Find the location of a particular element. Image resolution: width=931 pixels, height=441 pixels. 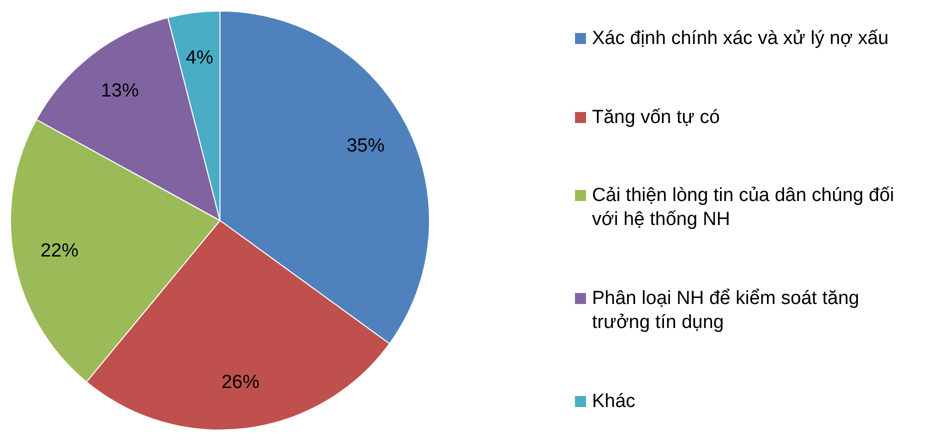

data-label: 22% is located at coordinates (59, 251).